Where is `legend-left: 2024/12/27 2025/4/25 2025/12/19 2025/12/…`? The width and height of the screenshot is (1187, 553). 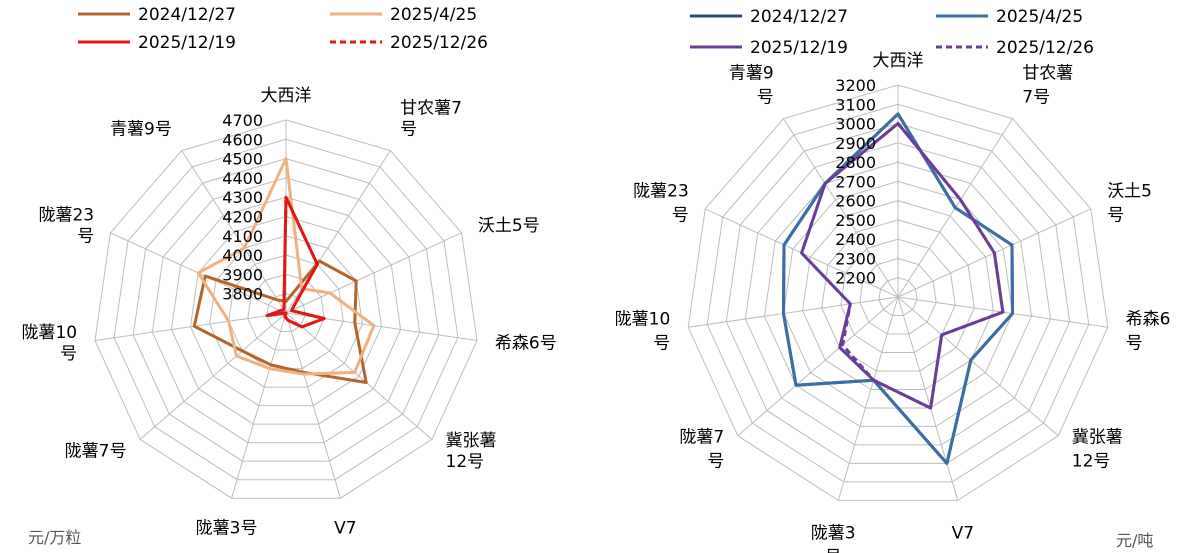
legend-left: 2024/12/27 2025/4/25 2025/12/19 2025/12/… is located at coordinates (283, 29).